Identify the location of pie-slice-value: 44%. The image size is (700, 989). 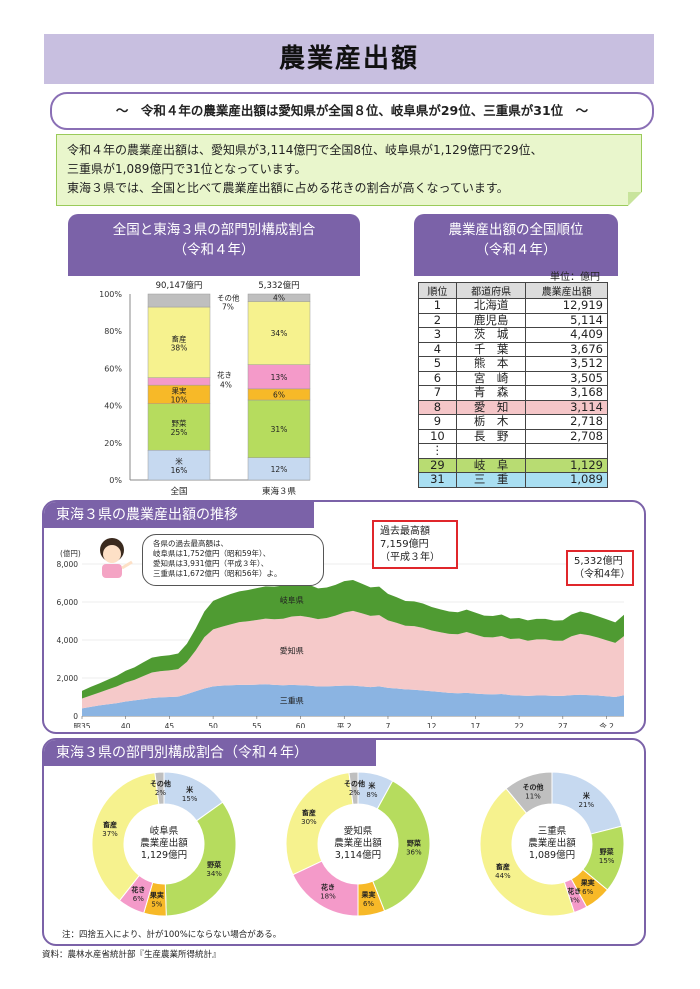
(503, 876).